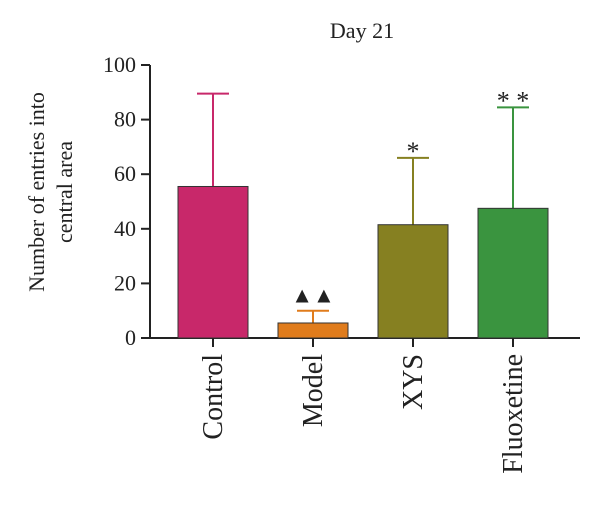  Describe the element at coordinates (313, 295) in the screenshot. I see `significance-marker: ▲▲` at that location.